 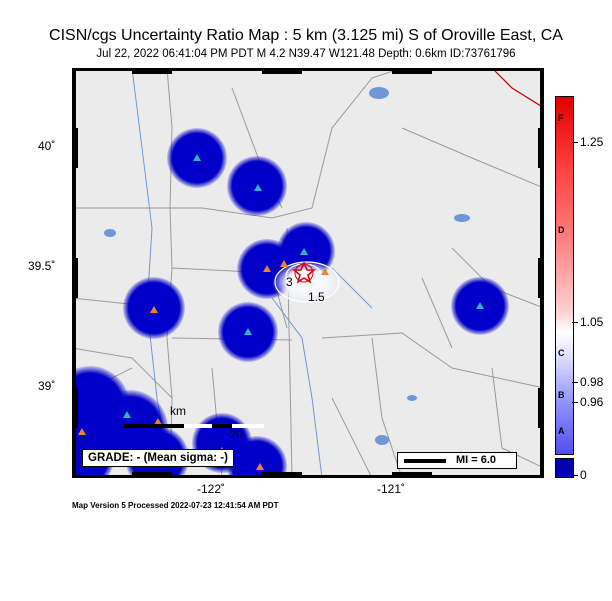 What do you see at coordinates (561, 431) in the screenshot?
I see `colorbar-letter-a: A` at bounding box center [561, 431].